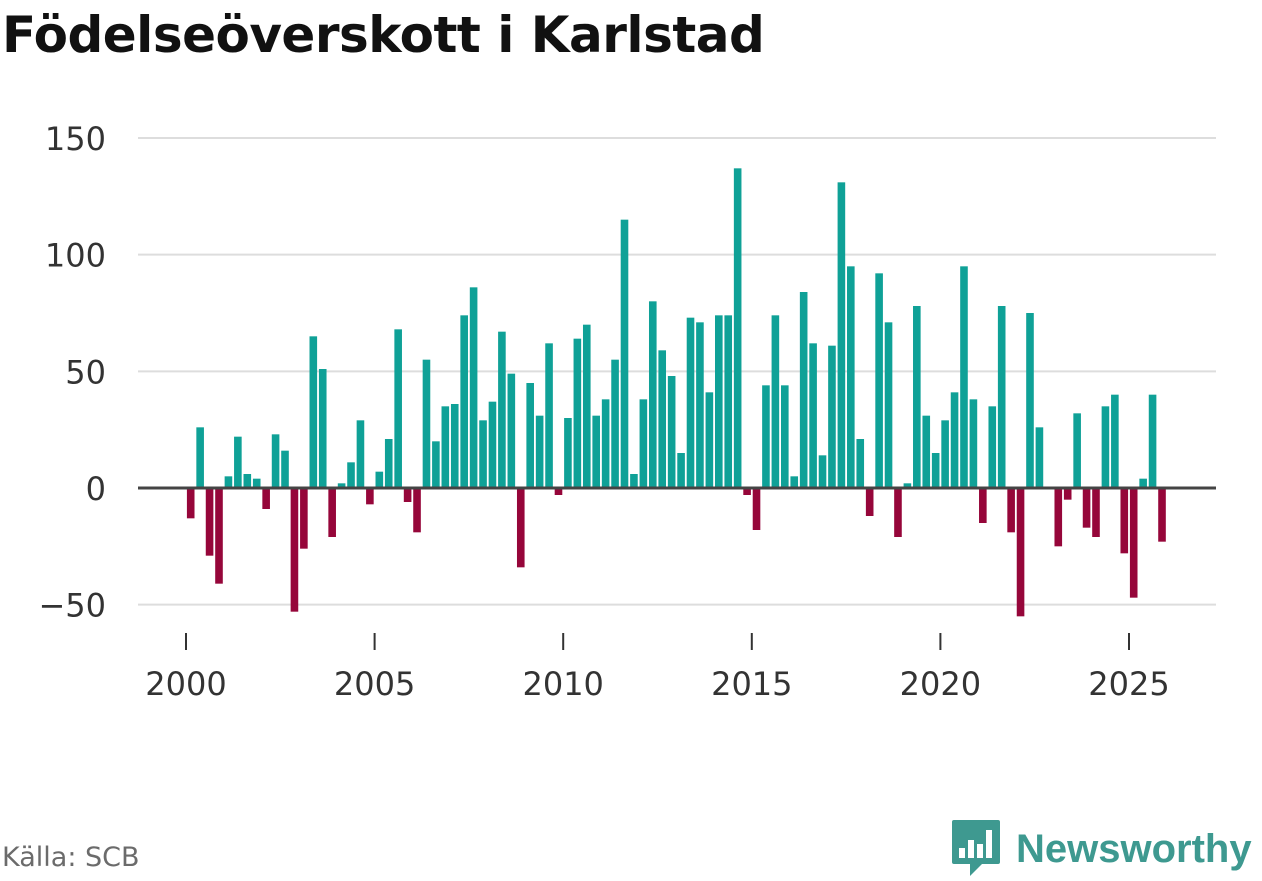 Image resolution: width=1262 pixels, height=881 pixels. What do you see at coordinates (832, 416) in the screenshot?
I see `bar-2017Q1` at bounding box center [832, 416].